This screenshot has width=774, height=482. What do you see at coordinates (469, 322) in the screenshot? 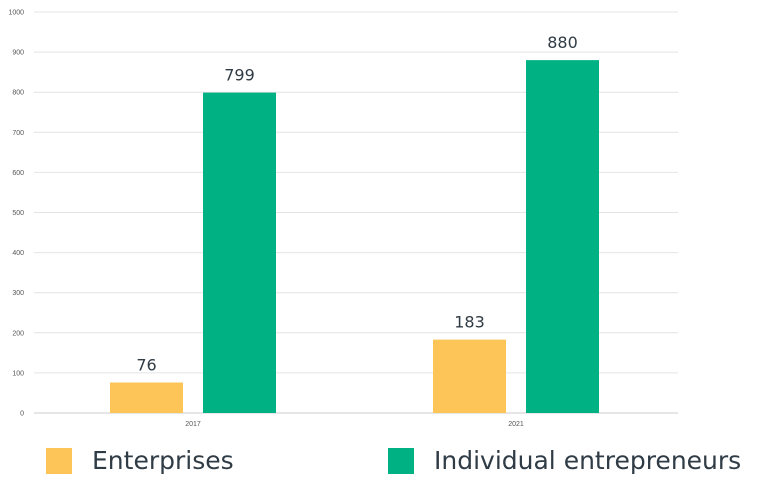
I see `data-label-enterprises-2021: 183` at bounding box center [469, 322].